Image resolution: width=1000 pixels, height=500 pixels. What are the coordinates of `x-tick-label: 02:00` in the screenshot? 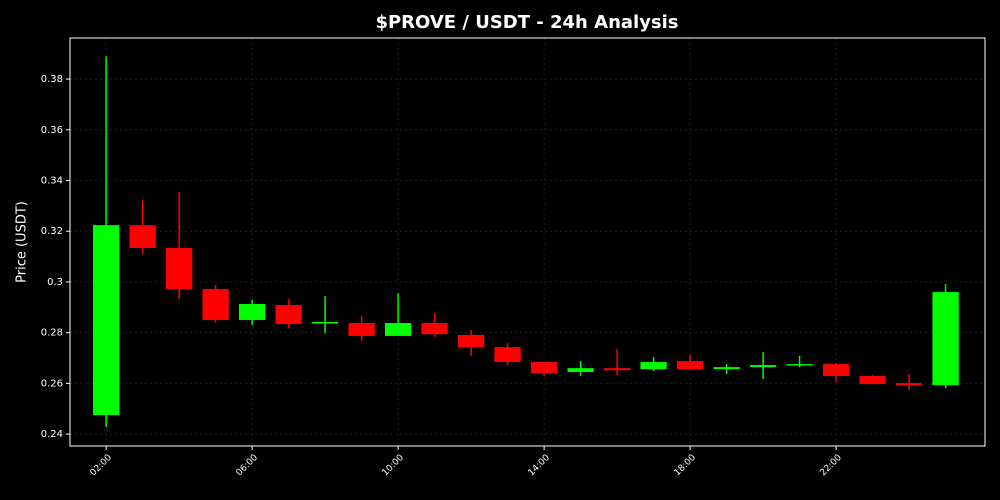 It's located at (102, 466).